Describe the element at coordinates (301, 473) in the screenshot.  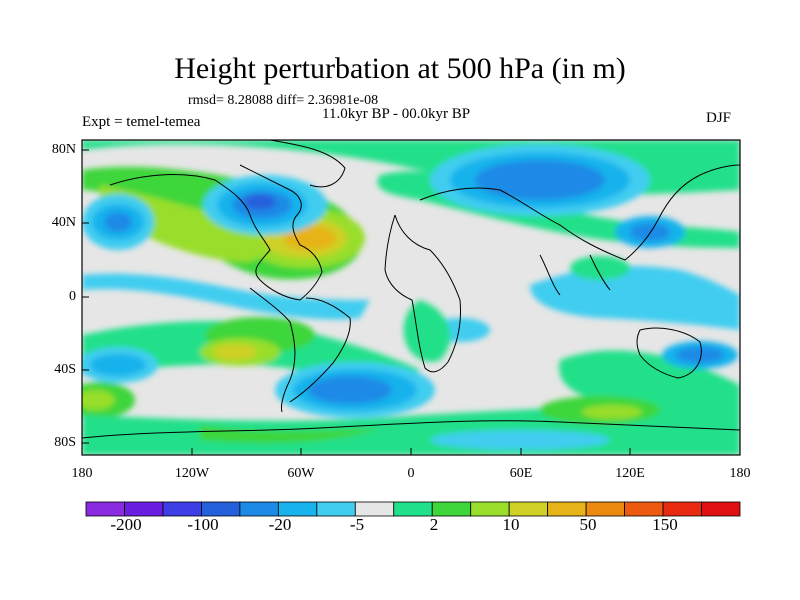
I see `lon-tick-label: 60W` at that location.